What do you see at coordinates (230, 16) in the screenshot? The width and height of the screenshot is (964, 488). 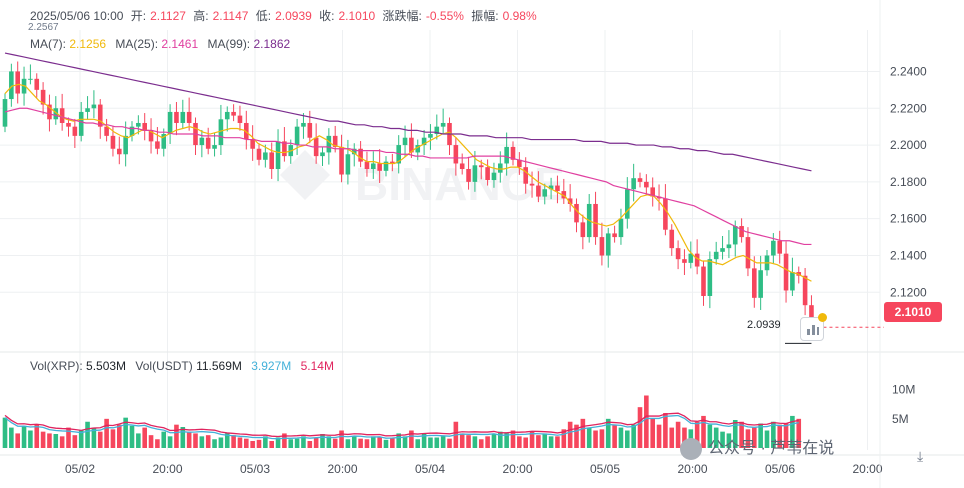 I see `high-value: 2.1147` at bounding box center [230, 16].